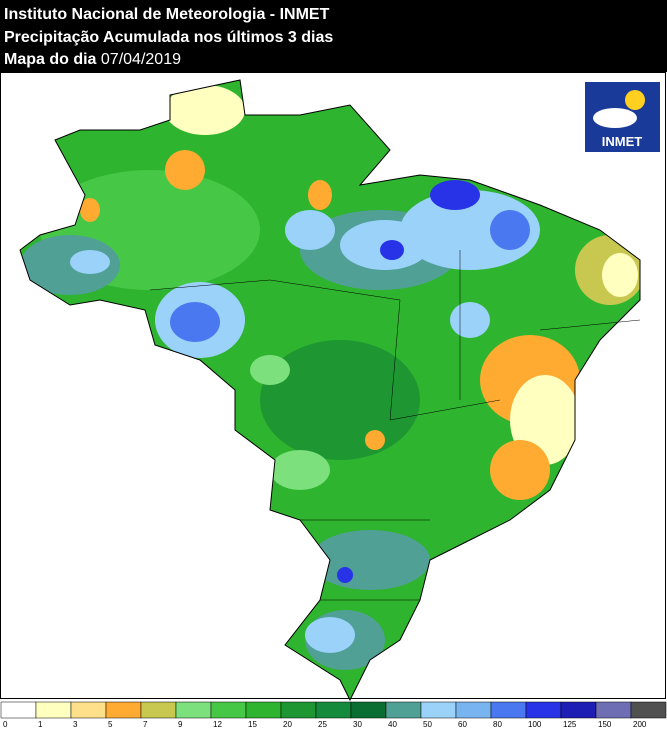  Describe the element at coordinates (40, 724) in the screenshot. I see `legend-label: 1` at that location.